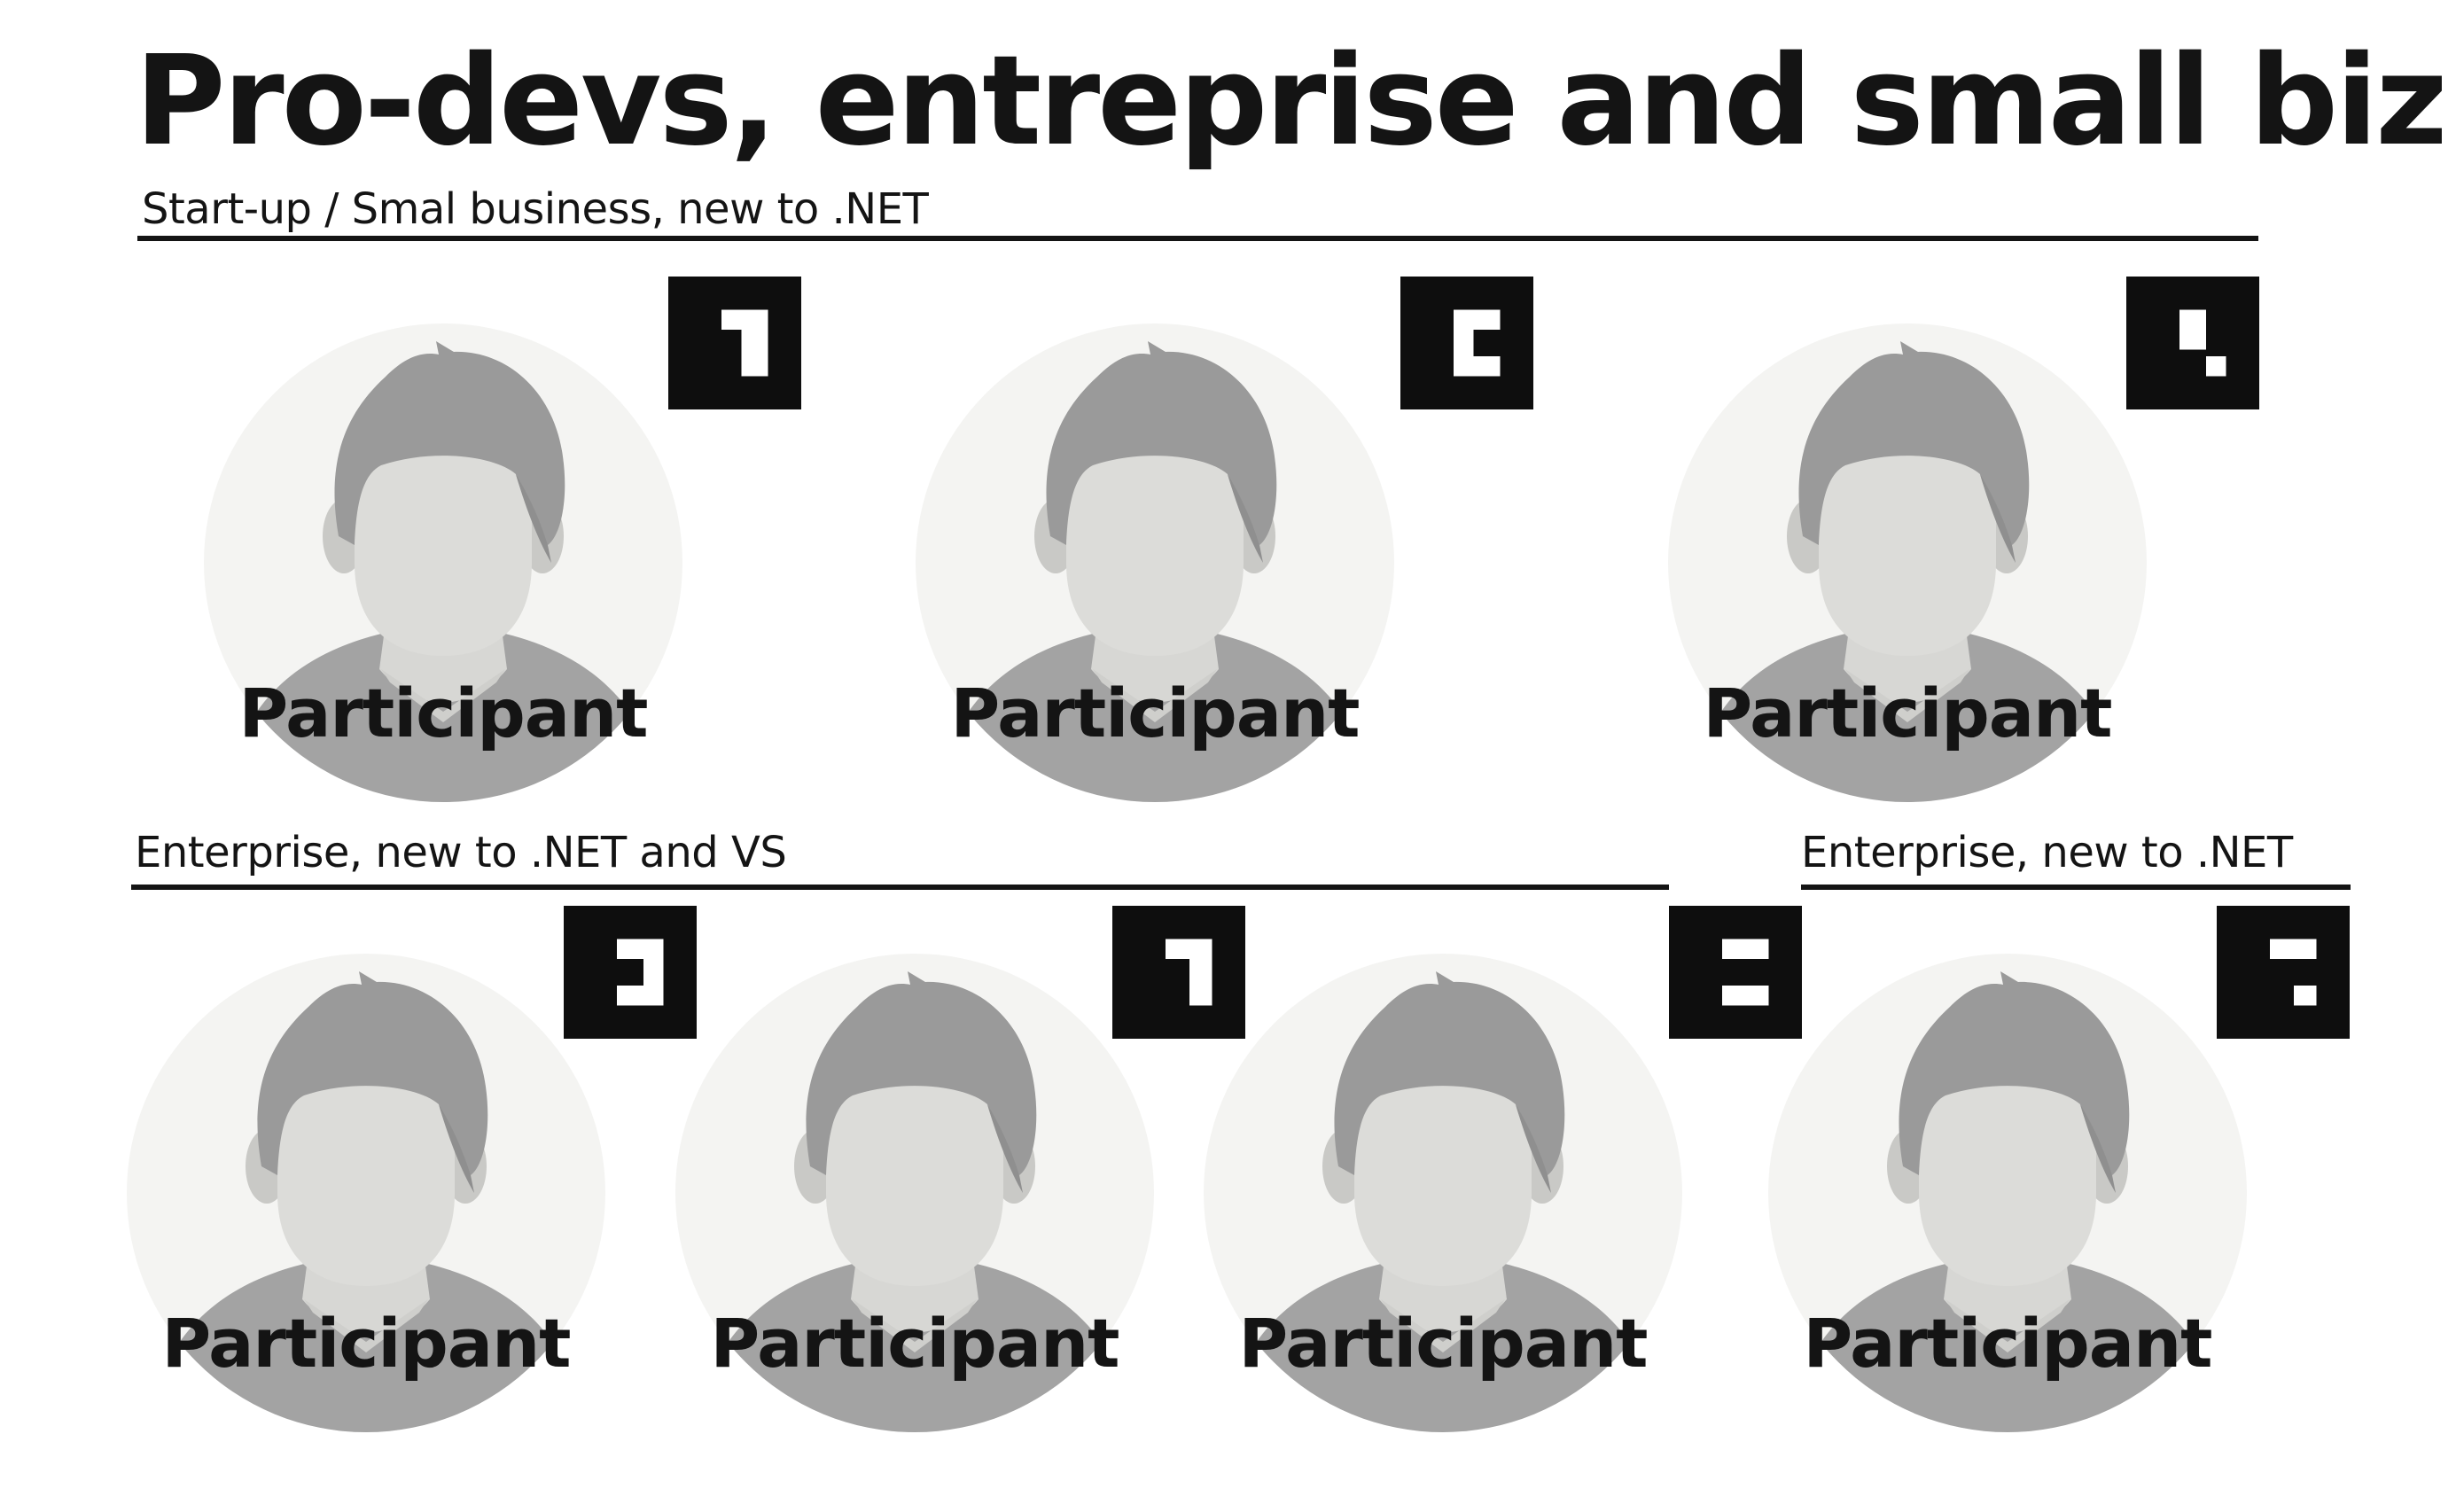  Describe the element at coordinates (1291, 101) in the screenshot. I see `page-title: Pro-devs, entreprise and small biz` at that location.